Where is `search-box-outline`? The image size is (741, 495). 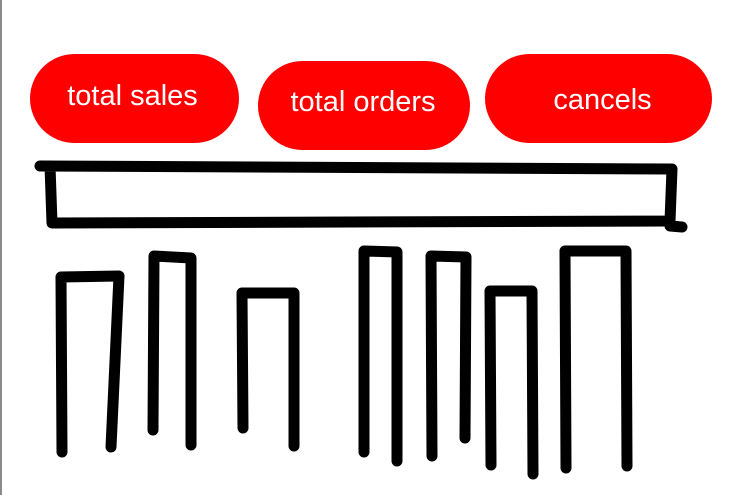
search-box-outline is located at coordinates (356, 194).